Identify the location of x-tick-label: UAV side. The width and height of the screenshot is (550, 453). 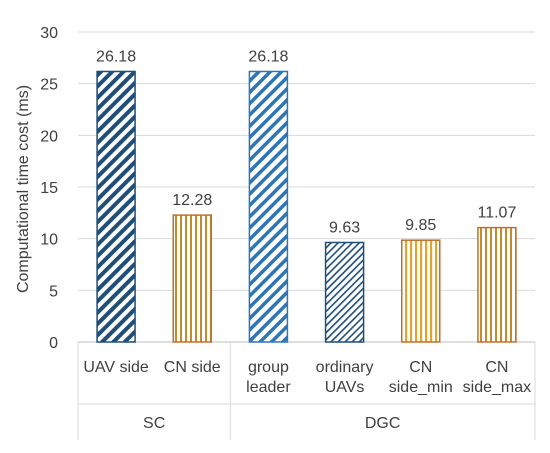
(116, 367).